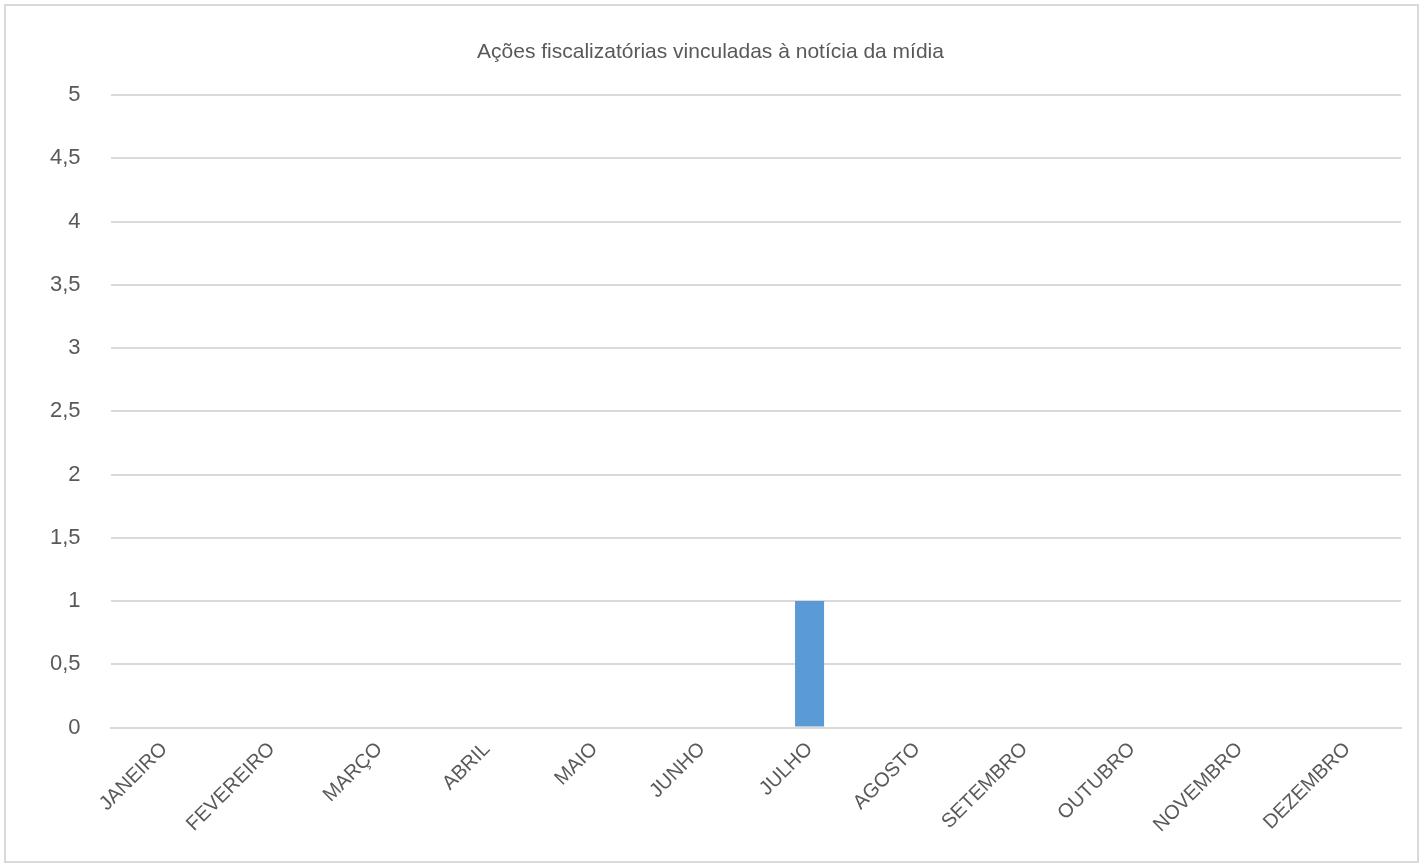 The image size is (1423, 867). Describe the element at coordinates (65, 157) in the screenshot. I see `y-tick-label: 4,5` at that location.